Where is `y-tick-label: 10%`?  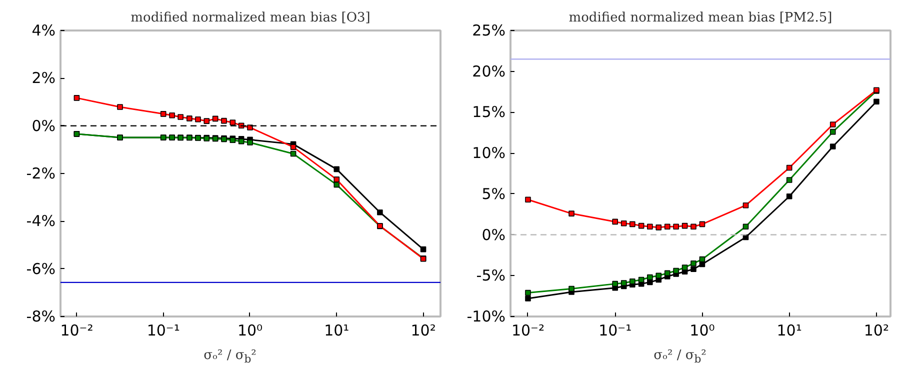
y-tick-label: 10% is located at coordinates (489, 153).